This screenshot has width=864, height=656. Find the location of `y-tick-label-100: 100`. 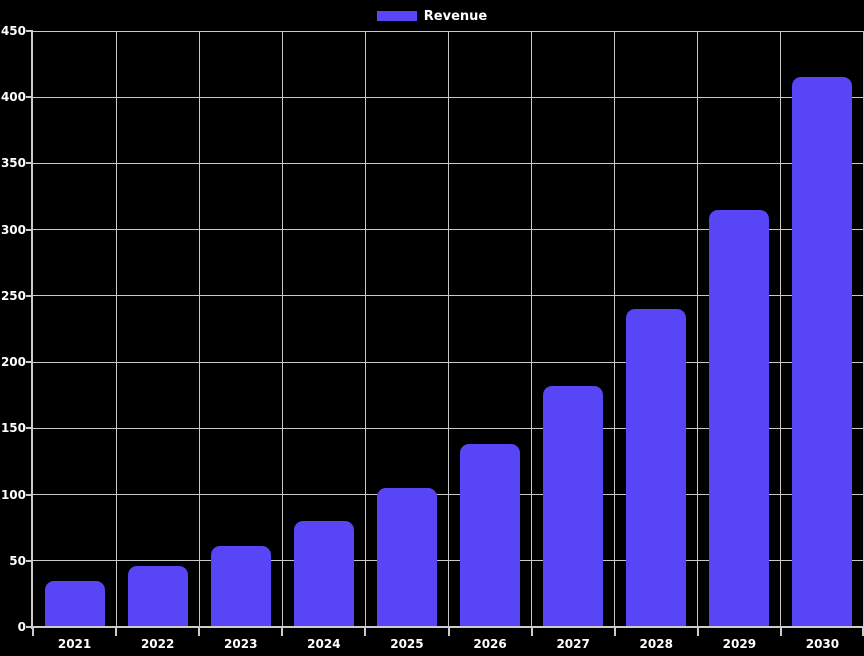

y-tick-label-100: 100 is located at coordinates (13, 494).